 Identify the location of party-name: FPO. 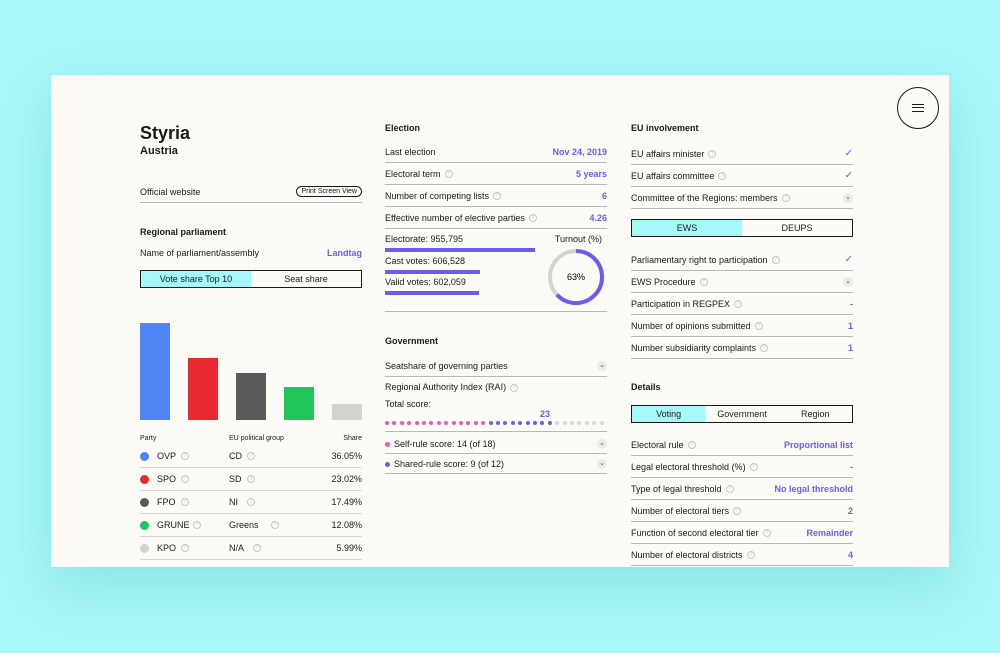
(166, 502).